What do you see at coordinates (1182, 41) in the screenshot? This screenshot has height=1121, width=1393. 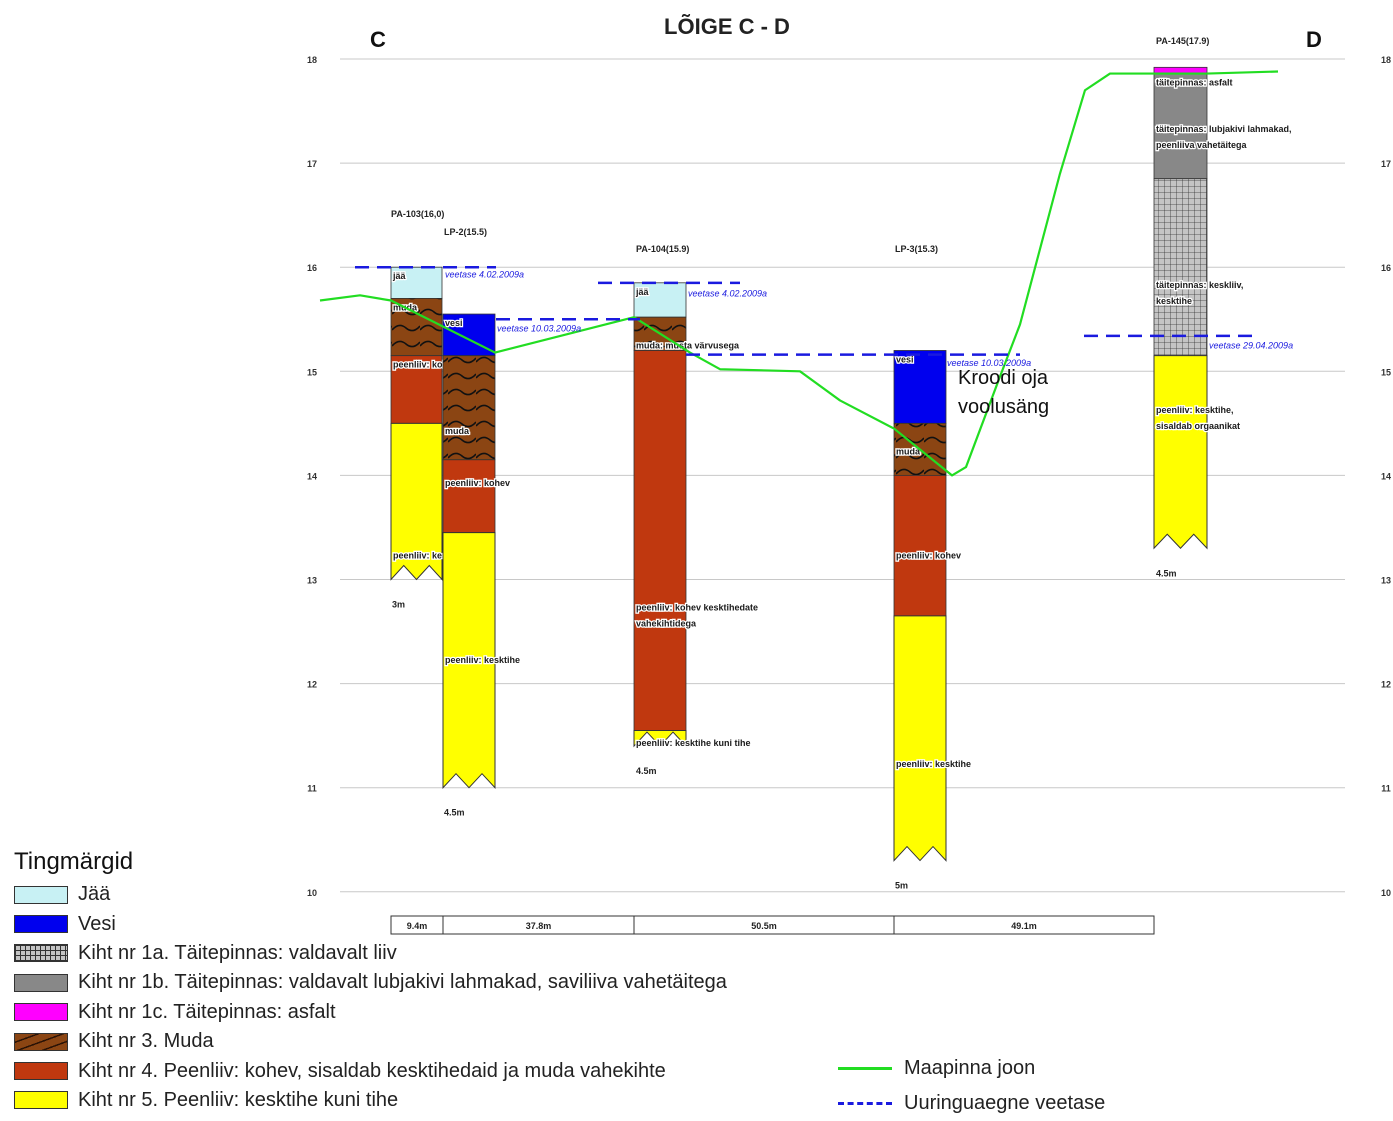 I see `borehole-label: PA-145(17.9)` at bounding box center [1182, 41].